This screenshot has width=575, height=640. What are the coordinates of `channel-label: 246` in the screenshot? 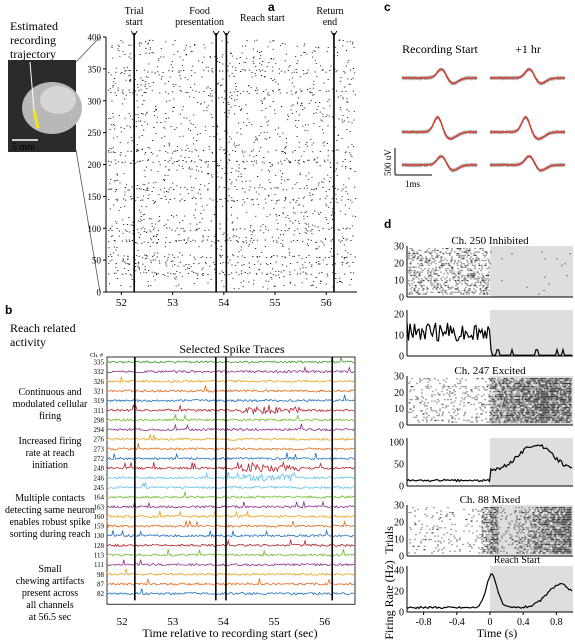 It's located at (99, 478).